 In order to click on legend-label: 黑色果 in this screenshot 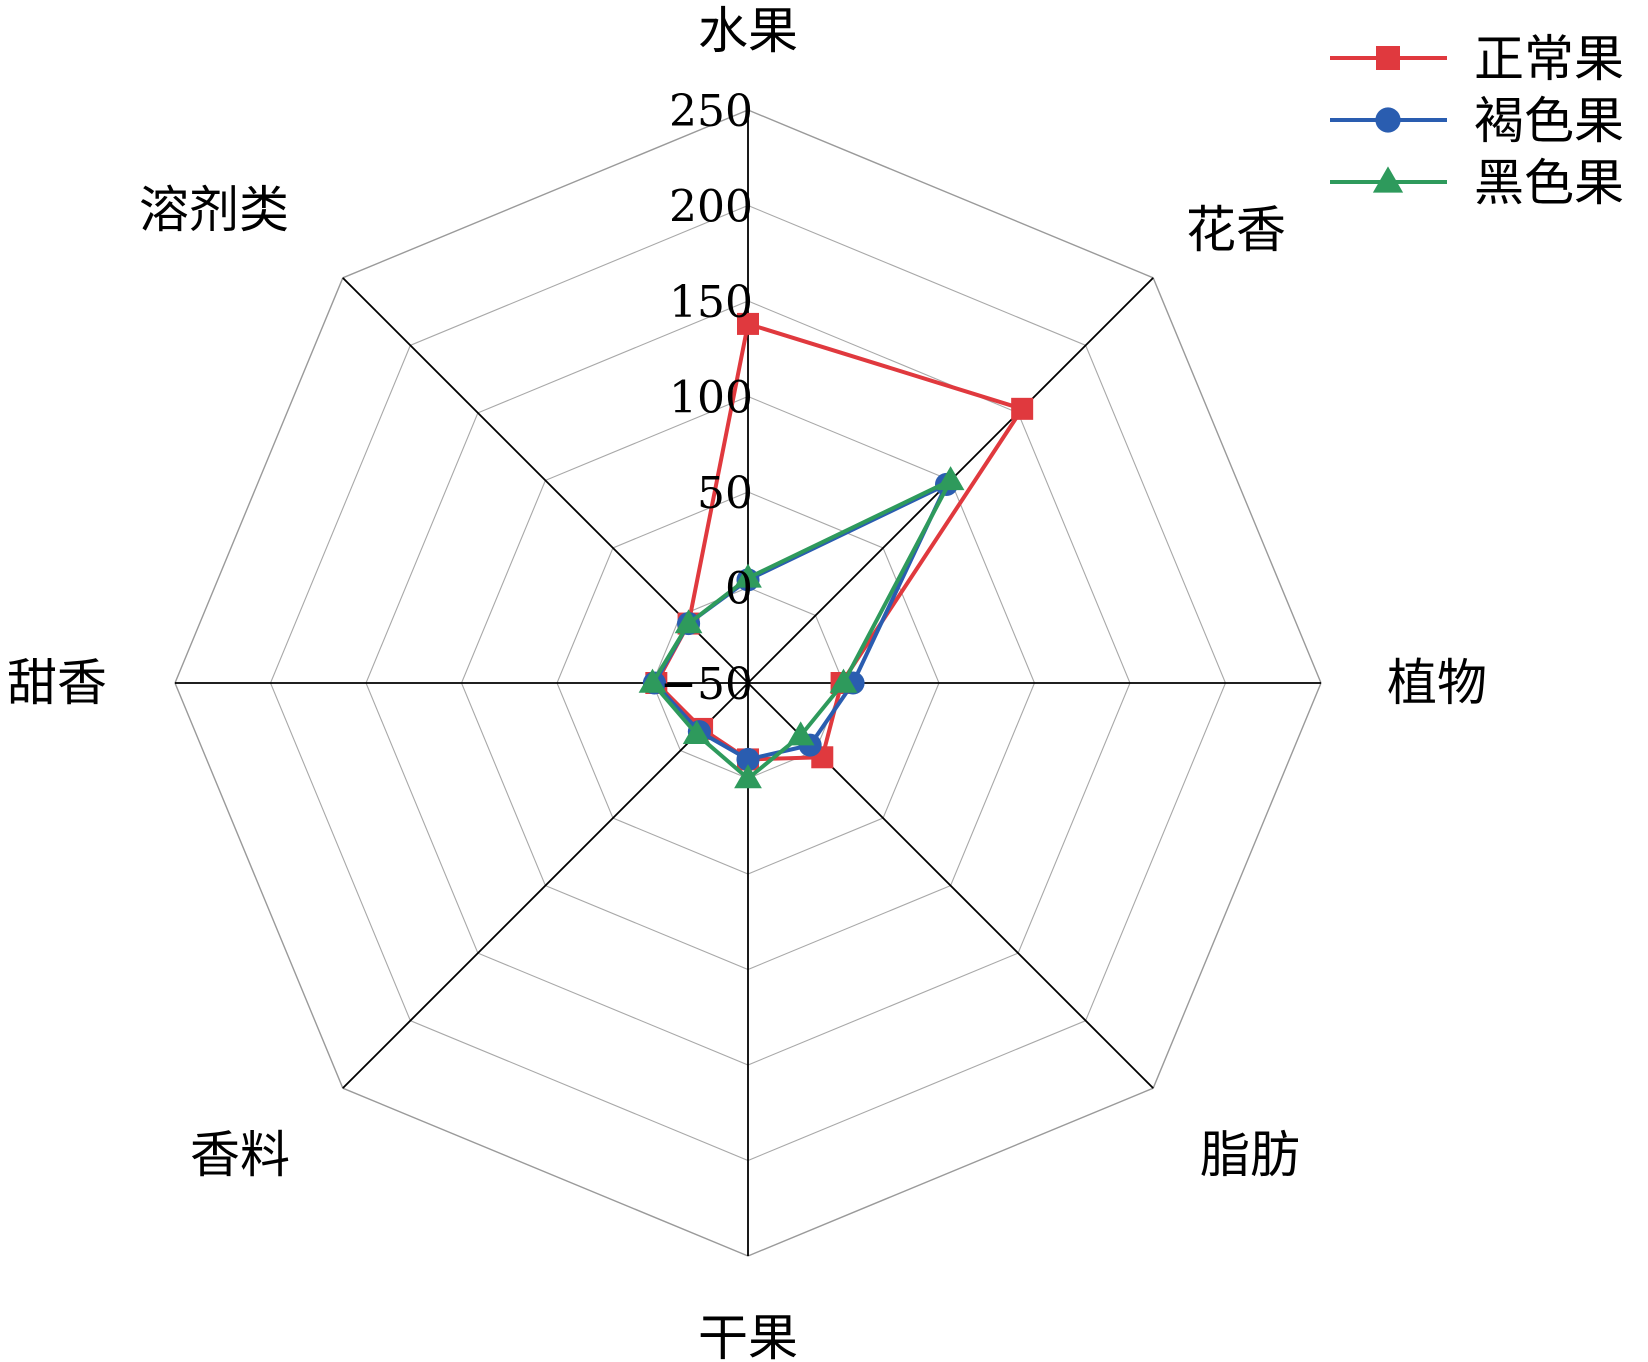, I will do `click(1549, 183)`.